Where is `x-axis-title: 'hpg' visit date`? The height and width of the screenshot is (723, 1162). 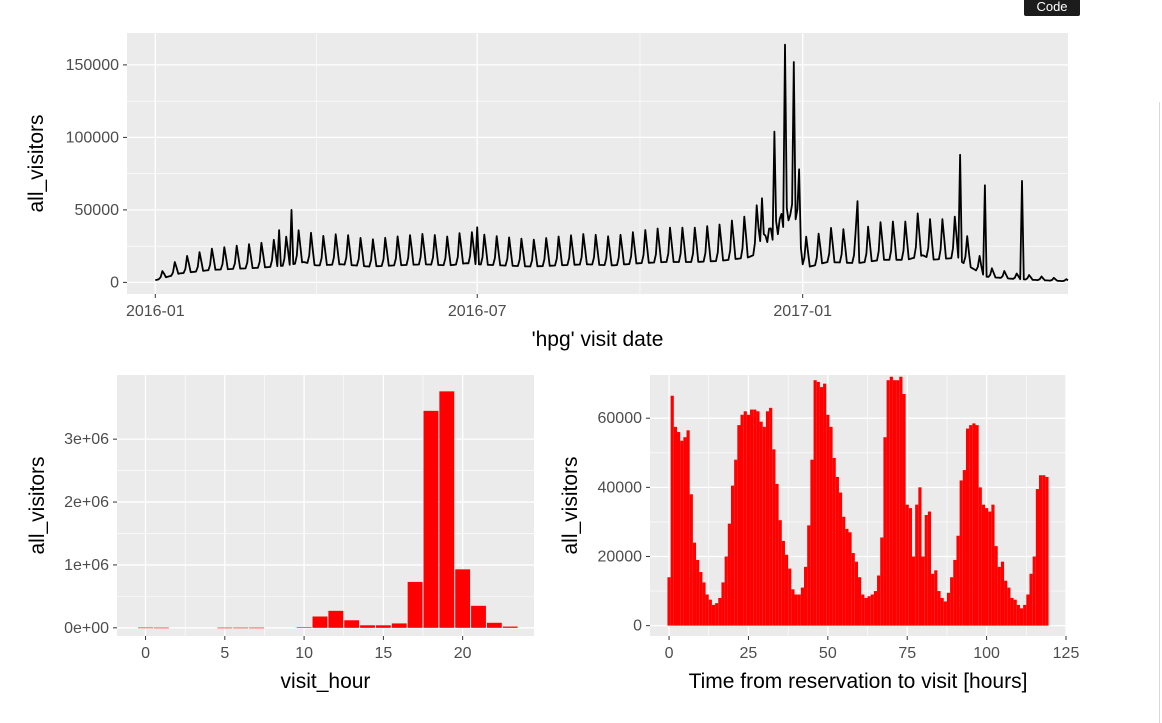
x-axis-title: 'hpg' visit date is located at coordinates (598, 339).